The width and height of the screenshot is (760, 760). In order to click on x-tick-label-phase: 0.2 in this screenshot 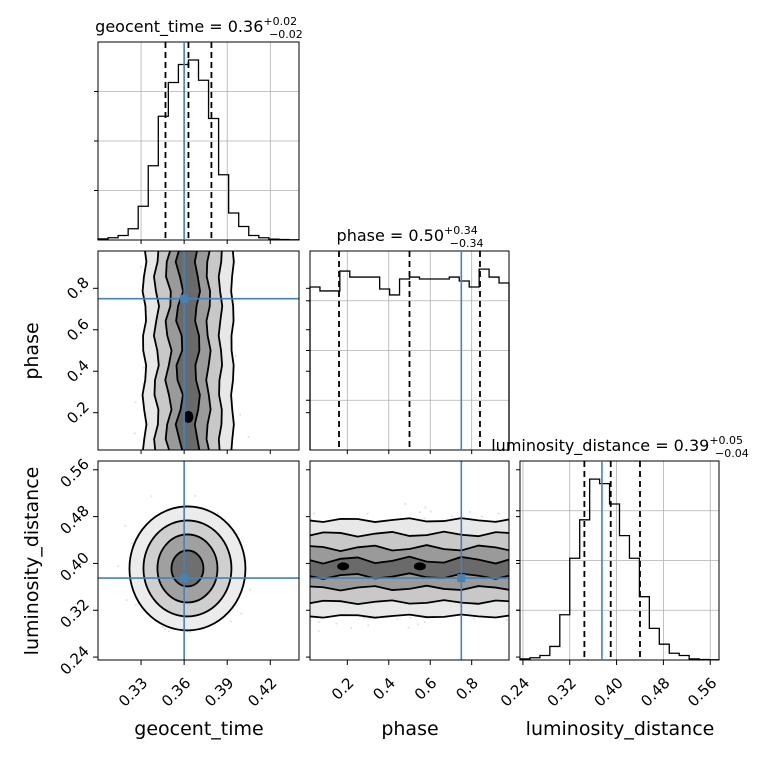, I will do `click(343, 689)`.